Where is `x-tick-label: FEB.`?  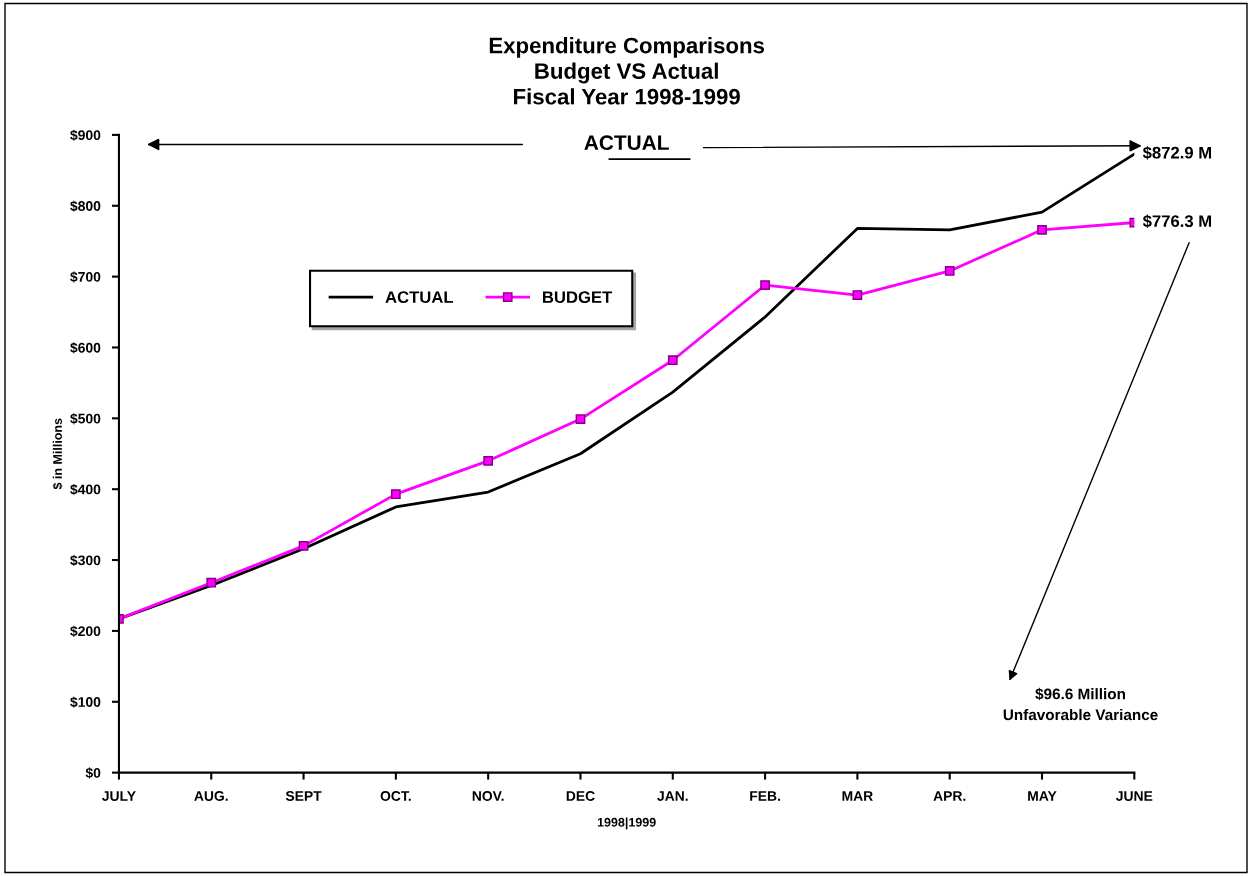
x-tick-label: FEB. is located at coordinates (765, 796).